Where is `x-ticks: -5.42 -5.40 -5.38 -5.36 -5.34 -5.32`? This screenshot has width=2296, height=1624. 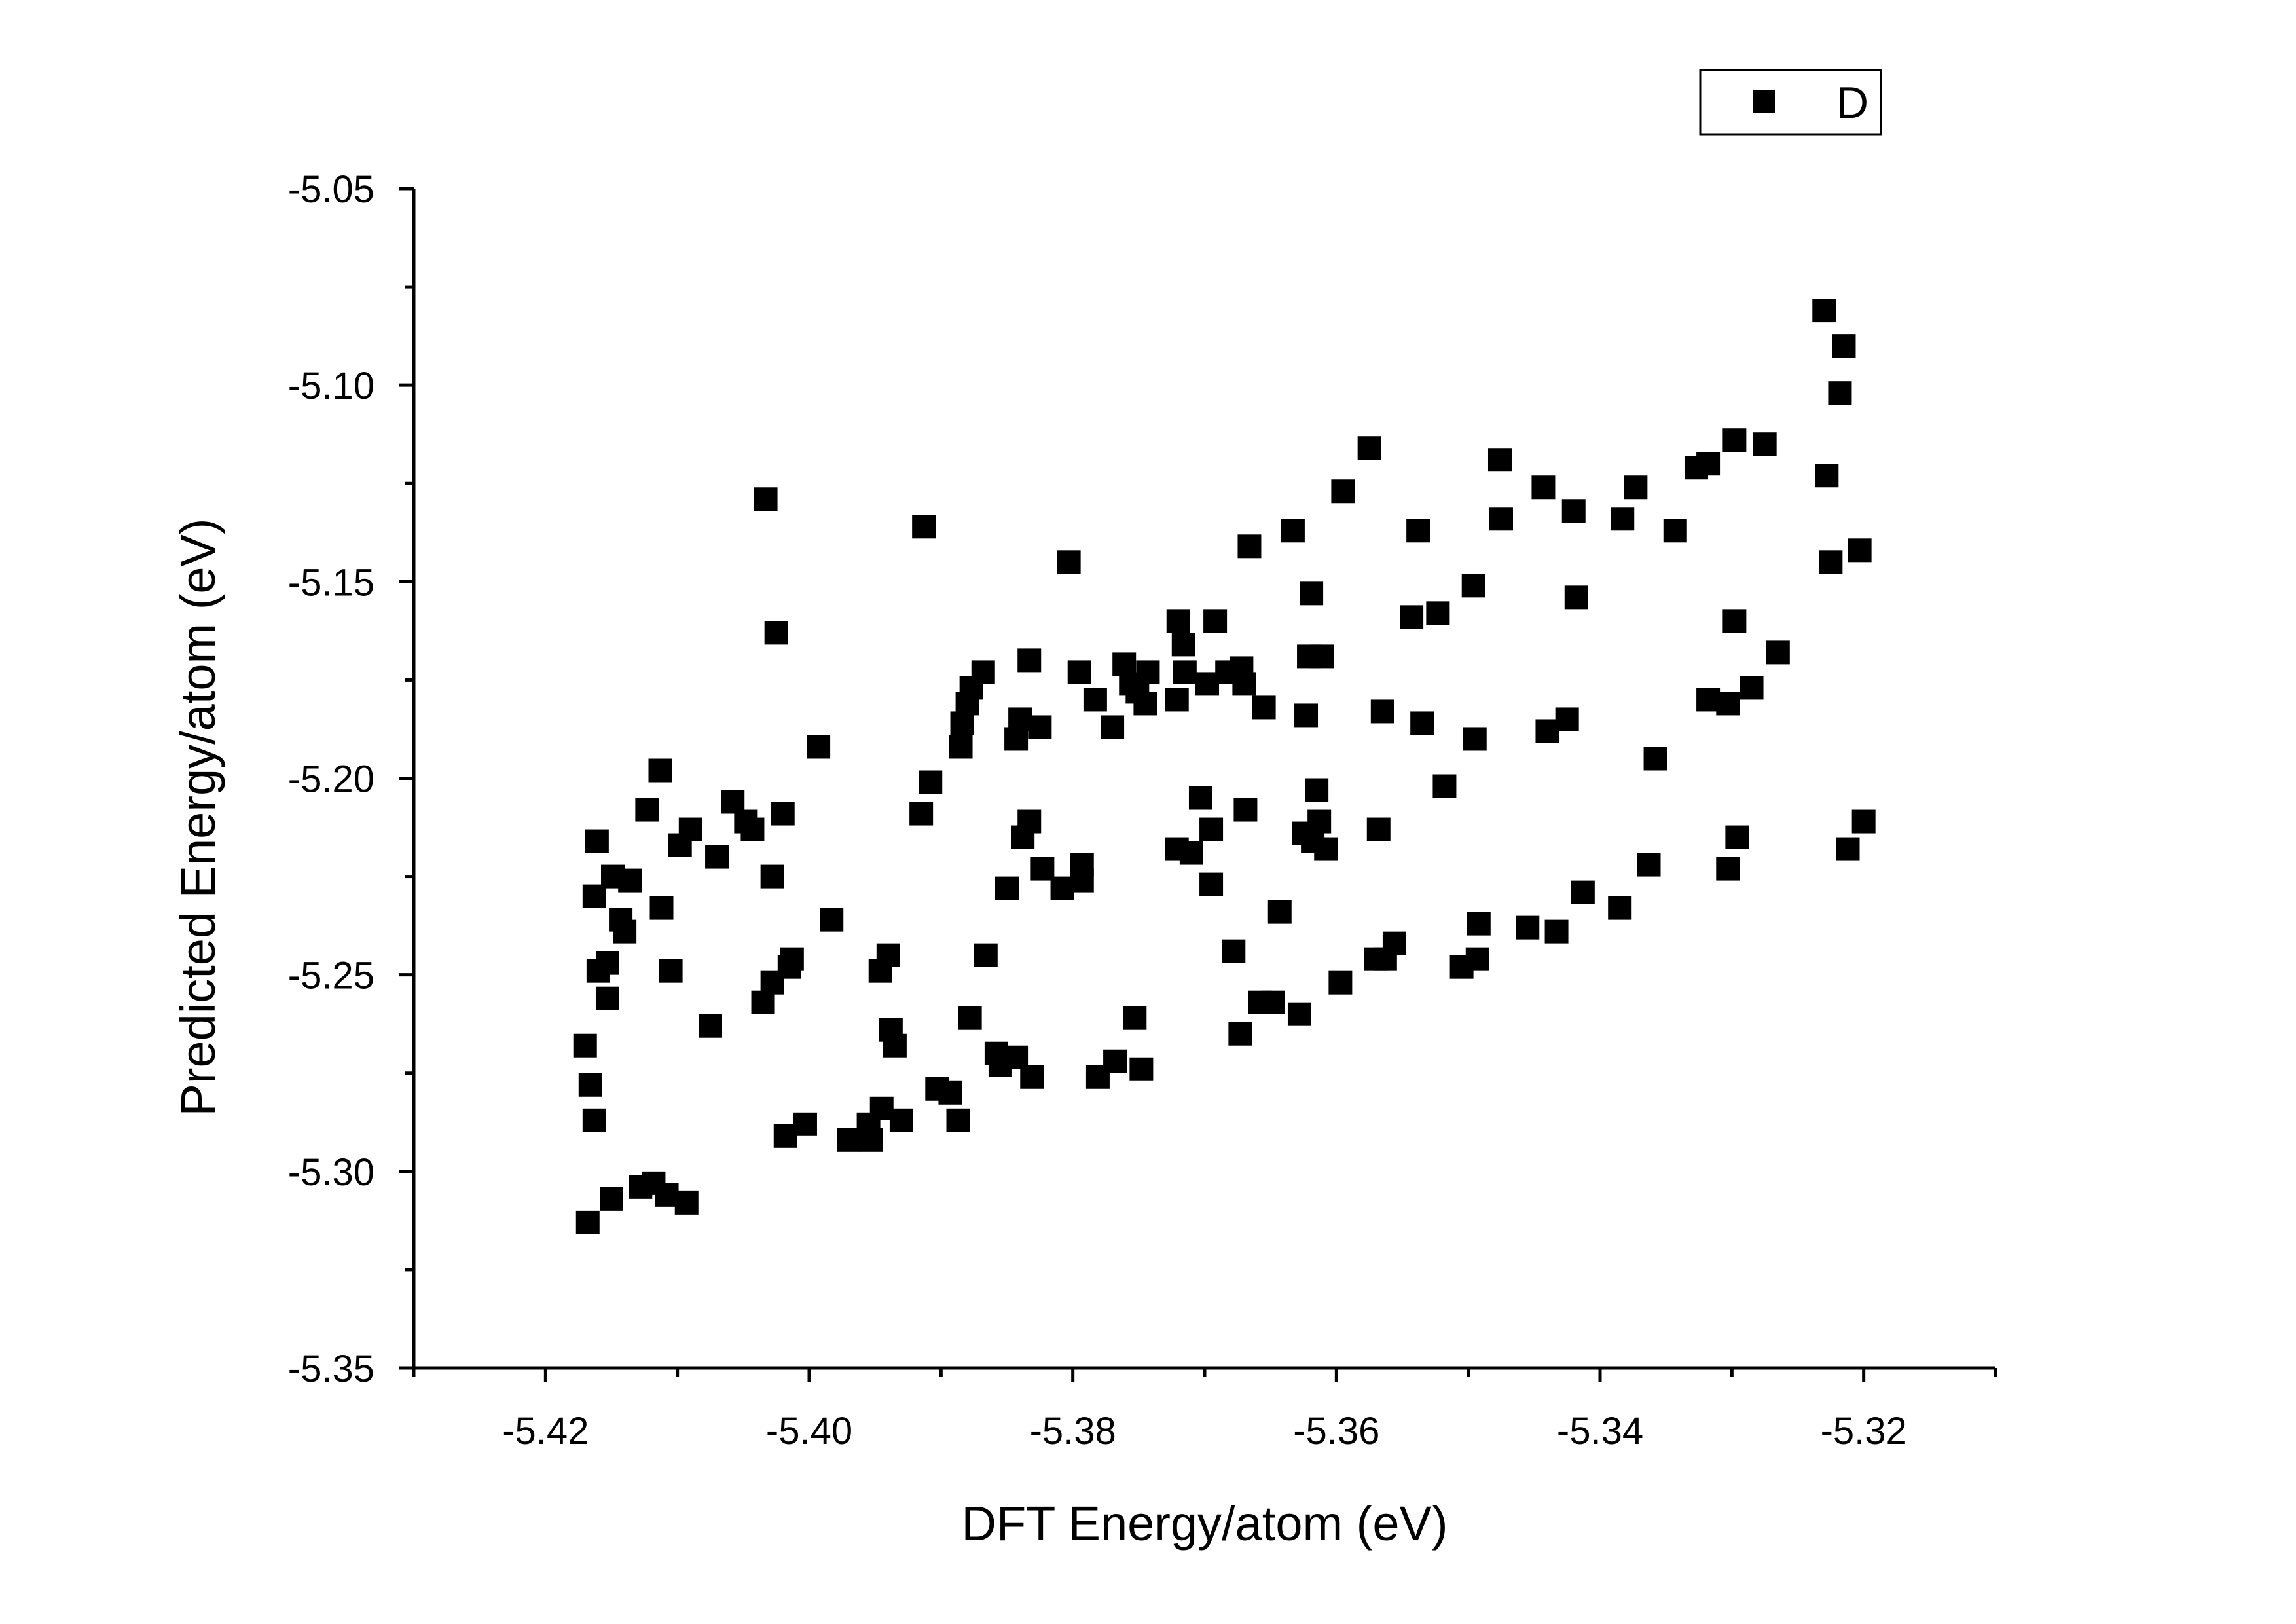
x-ticks: -5.42 -5.40 -5.38 -5.36 -5.34 -5.32 is located at coordinates (1204, 1410).